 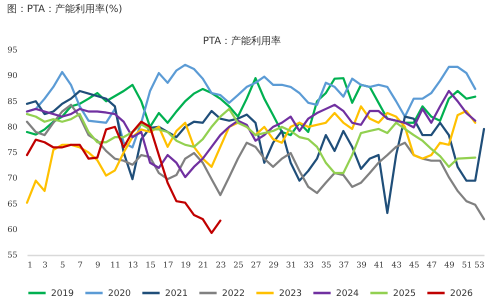 I want to click on x-tick-label: 11, so click(x=115, y=265).